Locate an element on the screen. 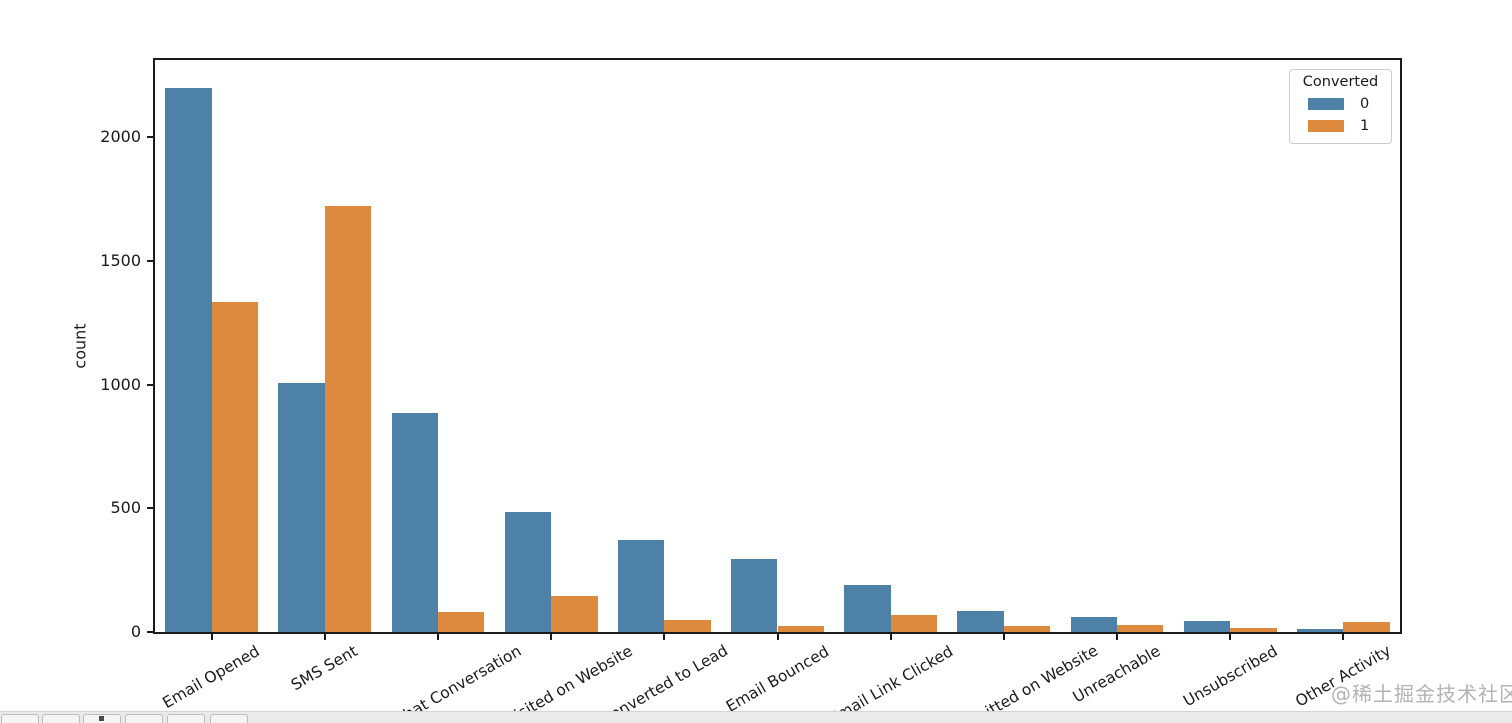  toolbar-button-icon is located at coordinates (101, 718).